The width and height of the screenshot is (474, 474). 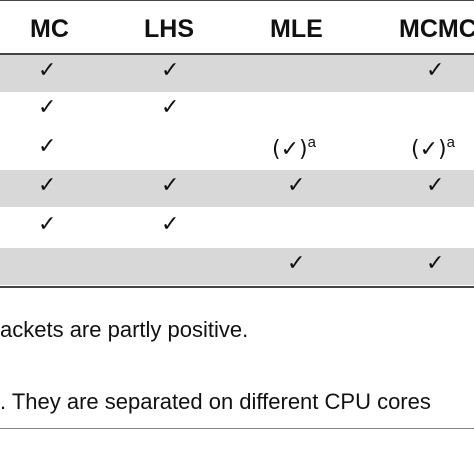 What do you see at coordinates (436, 29) in the screenshot?
I see `column-header-mcmc: MCMC` at bounding box center [436, 29].